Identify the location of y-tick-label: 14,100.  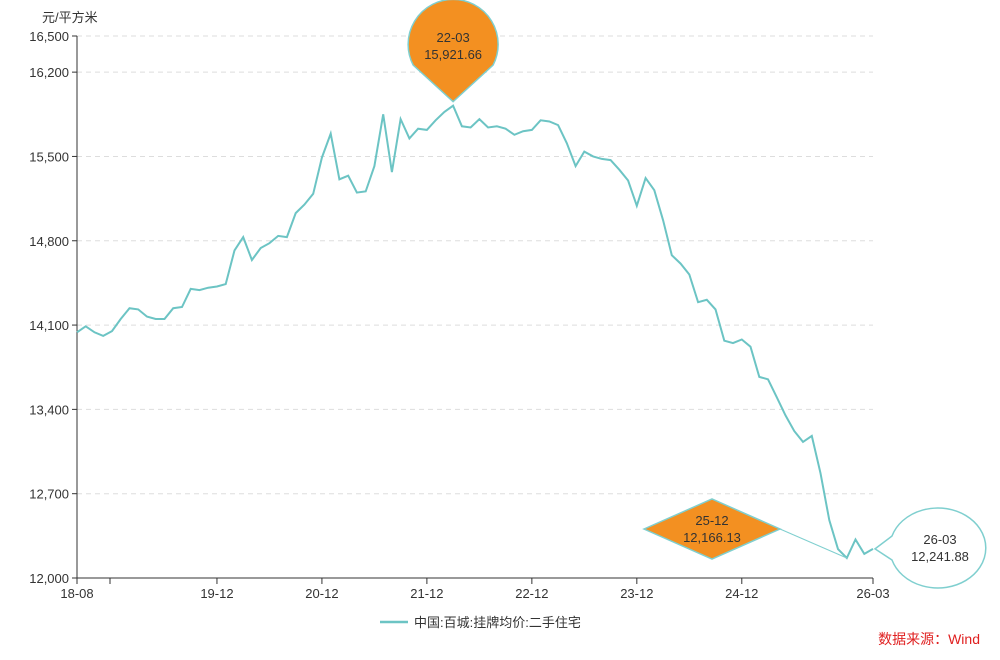
(49, 325).